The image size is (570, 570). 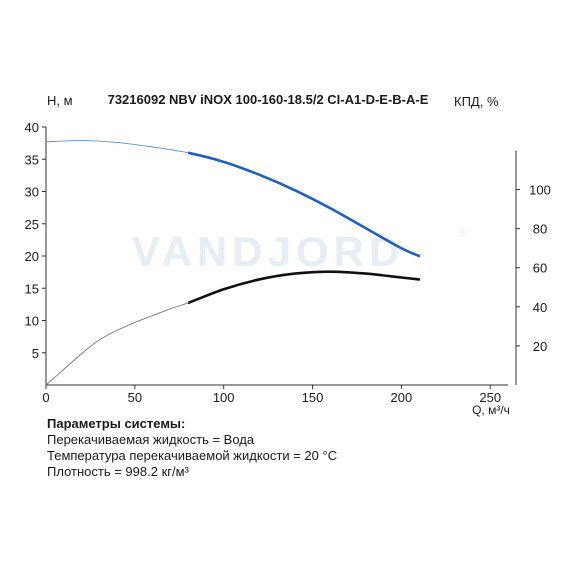 What do you see at coordinates (116, 423) in the screenshot?
I see `system-parameters-title: Параметры системы:` at bounding box center [116, 423].